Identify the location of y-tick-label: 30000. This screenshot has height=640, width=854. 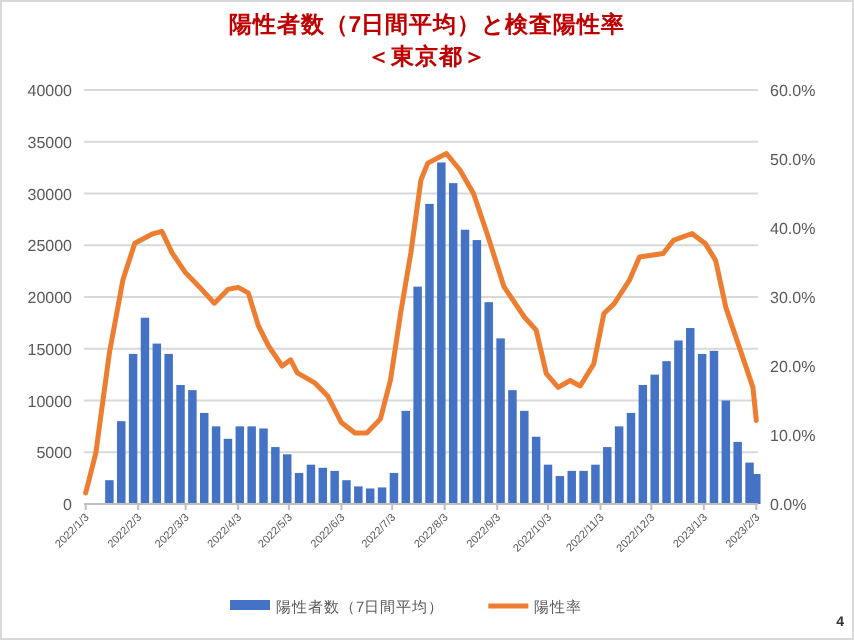
(50, 194).